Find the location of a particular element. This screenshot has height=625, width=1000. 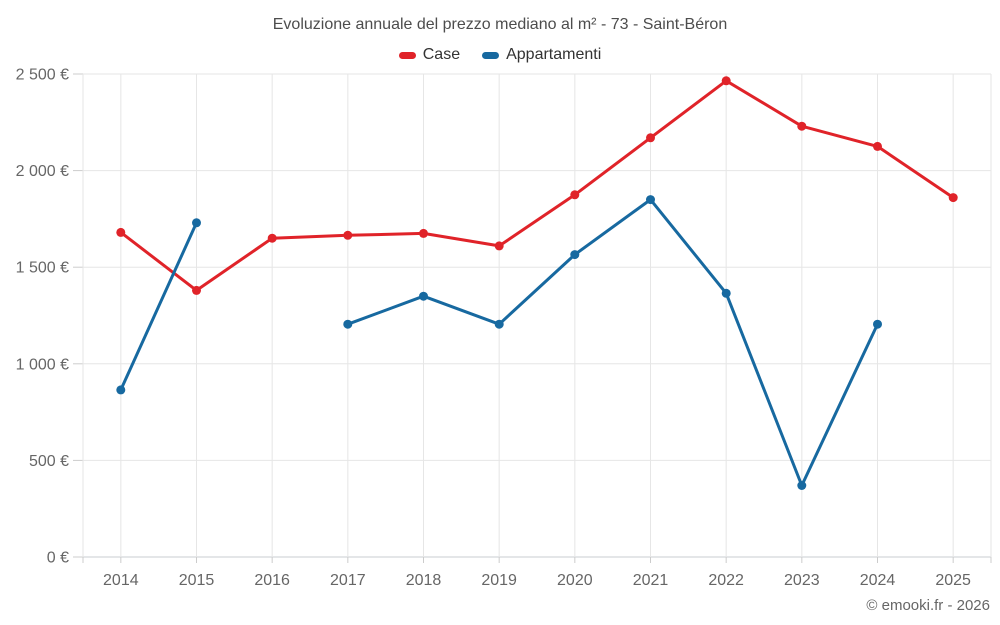

data-point-case-2016 is located at coordinates (272, 238).